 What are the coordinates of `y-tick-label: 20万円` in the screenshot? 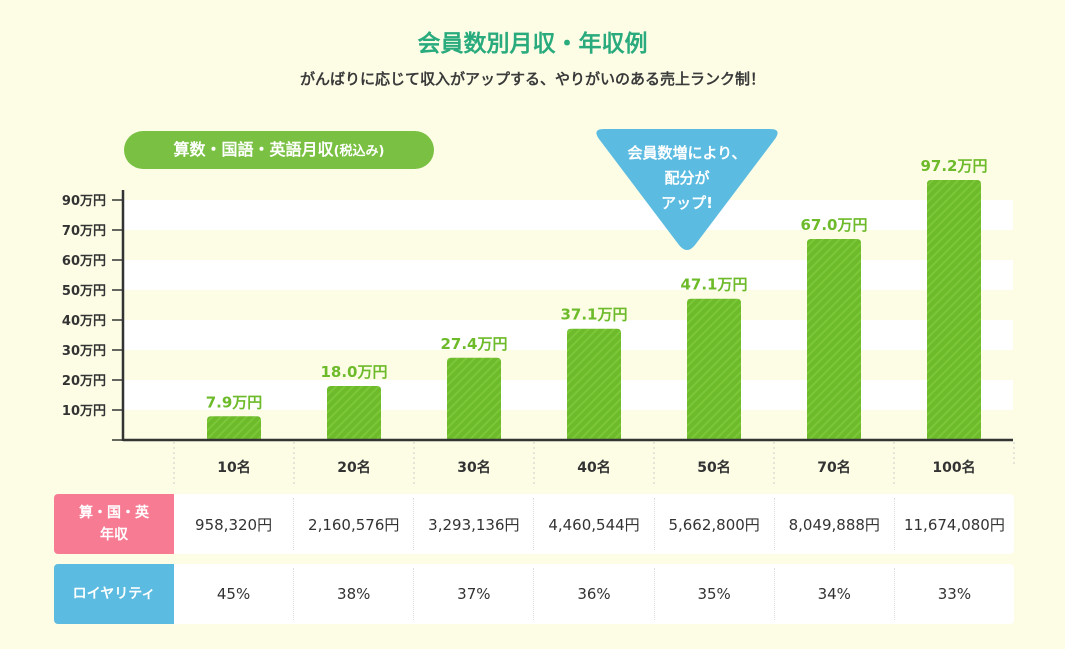 It's located at (84, 381).